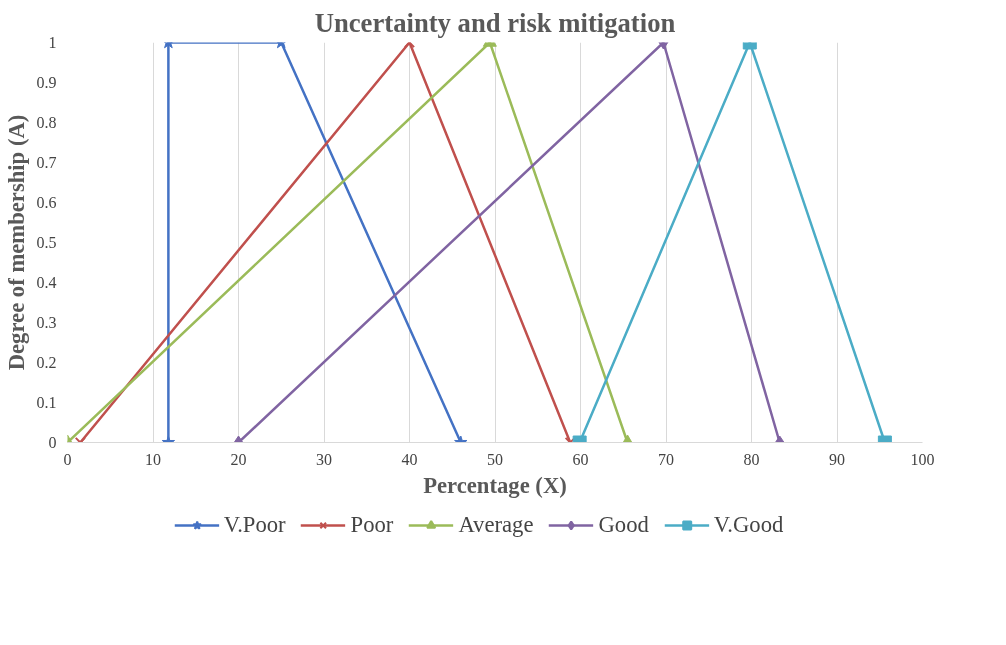 The height and width of the screenshot is (645, 1006). I want to click on legend-label: V.Good, so click(748, 525).